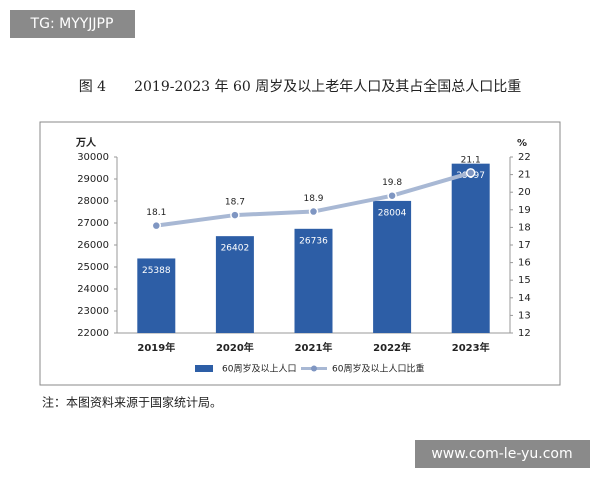 Image resolution: width=600 pixels, height=480 pixels. Describe the element at coordinates (93, 223) in the screenshot. I see `y-tick-label: 27000` at that location.